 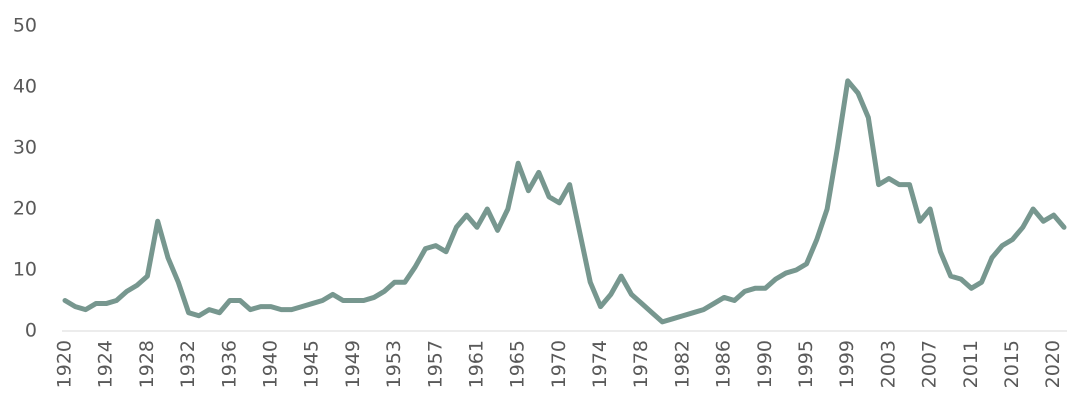 What do you see at coordinates (147, 364) in the screenshot?
I see `x-tick-label: 1928` at bounding box center [147, 364].